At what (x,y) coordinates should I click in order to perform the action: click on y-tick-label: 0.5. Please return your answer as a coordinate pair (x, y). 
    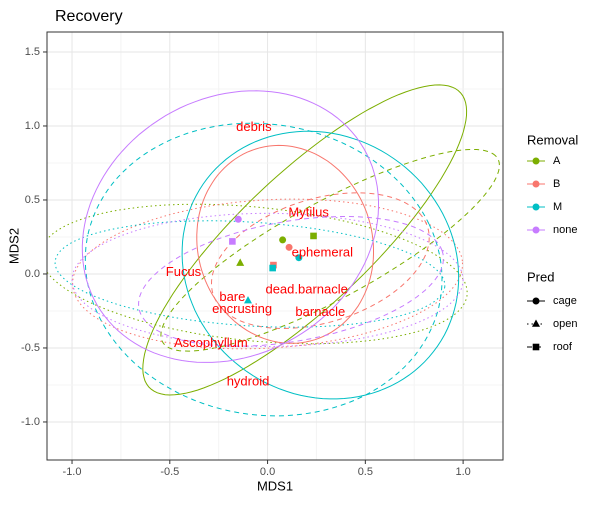
    Looking at the image, I should click on (32, 200).